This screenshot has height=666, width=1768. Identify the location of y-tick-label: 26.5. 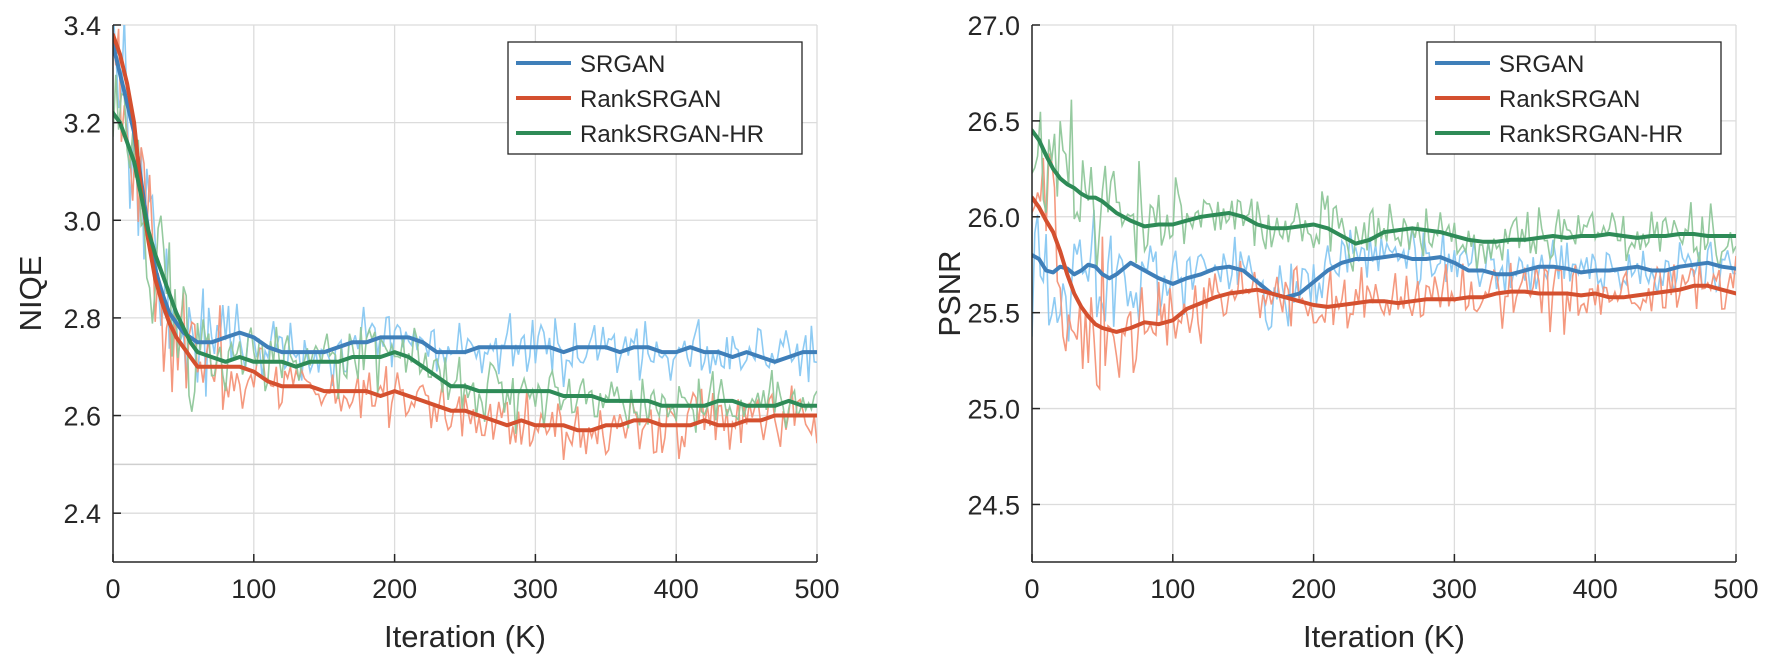
(993, 122).